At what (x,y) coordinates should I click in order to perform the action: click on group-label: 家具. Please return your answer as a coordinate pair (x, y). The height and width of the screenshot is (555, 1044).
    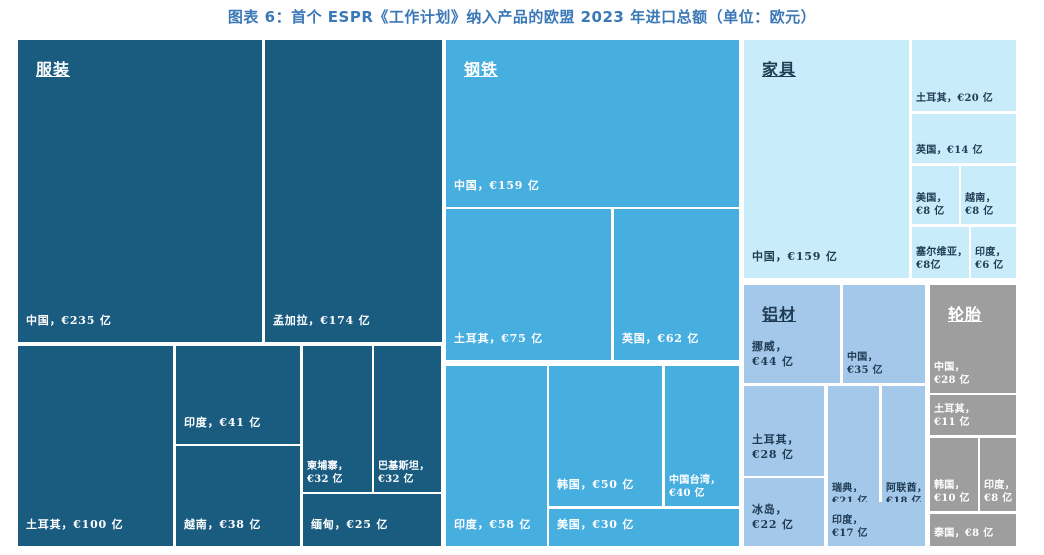
    Looking at the image, I should click on (779, 69).